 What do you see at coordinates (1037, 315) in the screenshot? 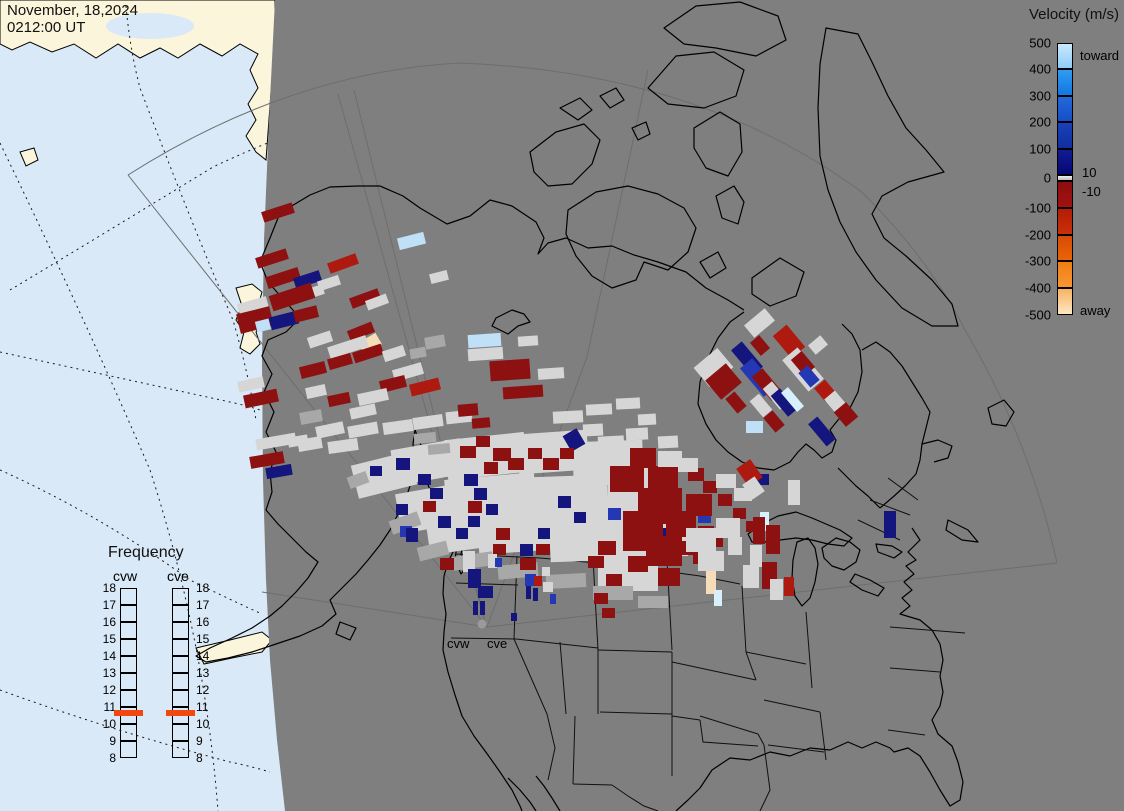
I see `colorbar-tick: -500` at bounding box center [1037, 315].